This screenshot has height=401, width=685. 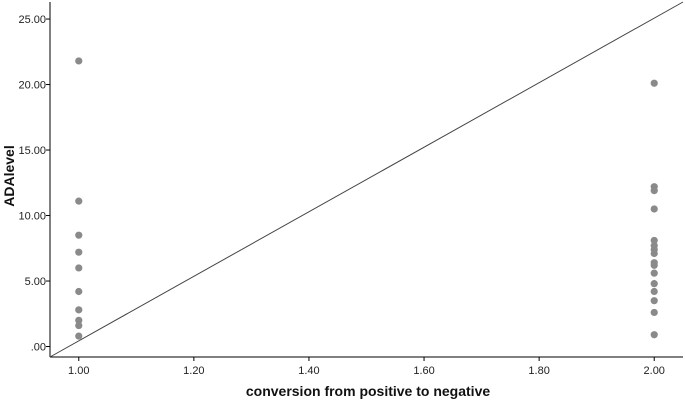 I want to click on x-tick-label: 1.40, so click(x=308, y=371).